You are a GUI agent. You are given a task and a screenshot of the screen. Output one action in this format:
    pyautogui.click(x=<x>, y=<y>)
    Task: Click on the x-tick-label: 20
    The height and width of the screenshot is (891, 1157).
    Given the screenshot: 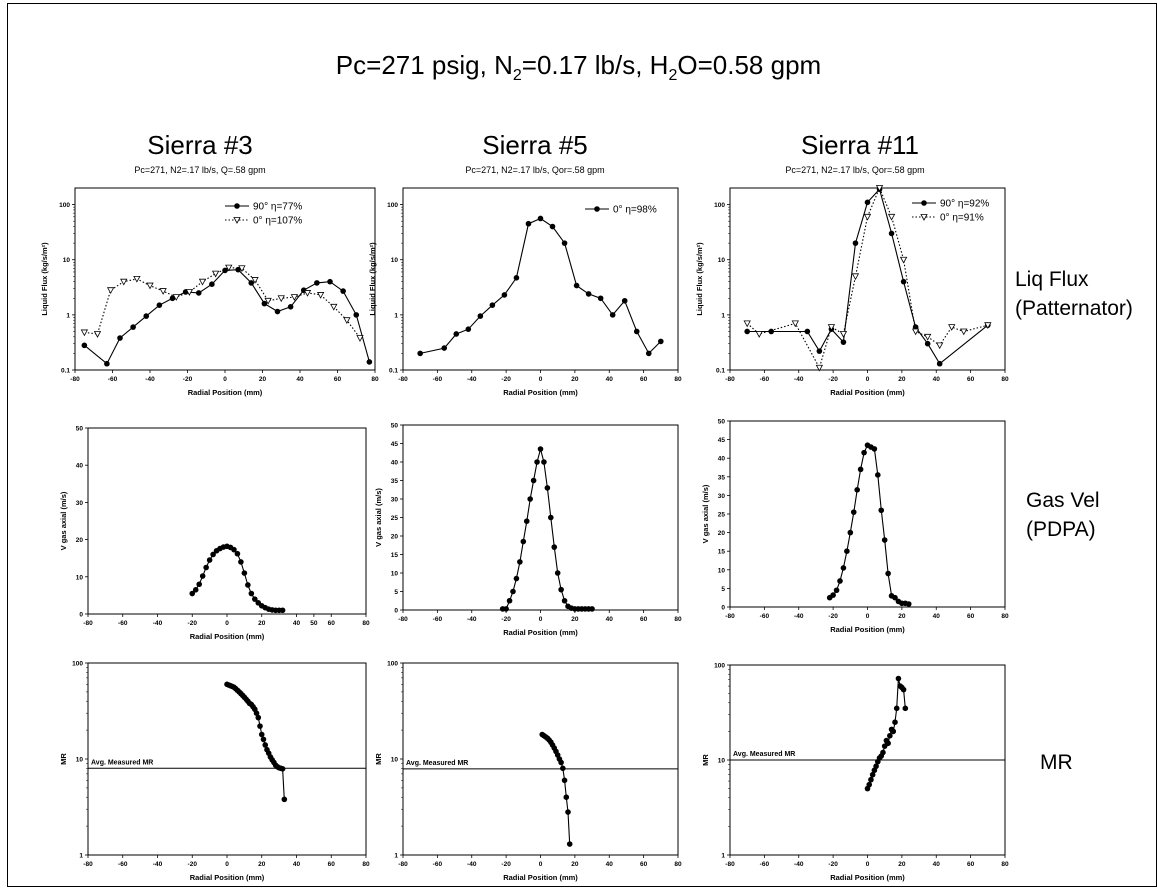 What is the action you would take?
    pyautogui.click(x=263, y=379)
    